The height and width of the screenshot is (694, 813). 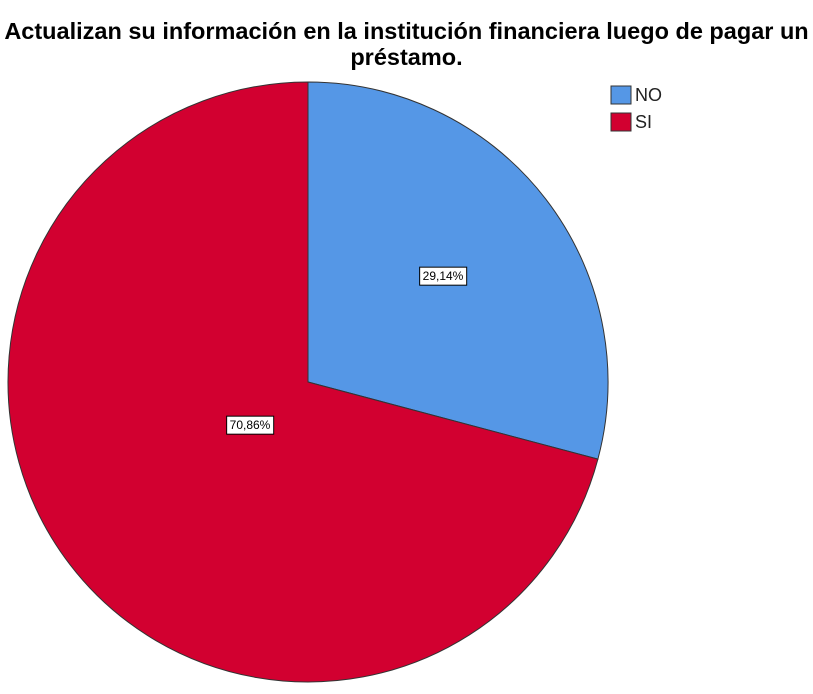 I want to click on legend-label: NO, so click(x=648, y=95).